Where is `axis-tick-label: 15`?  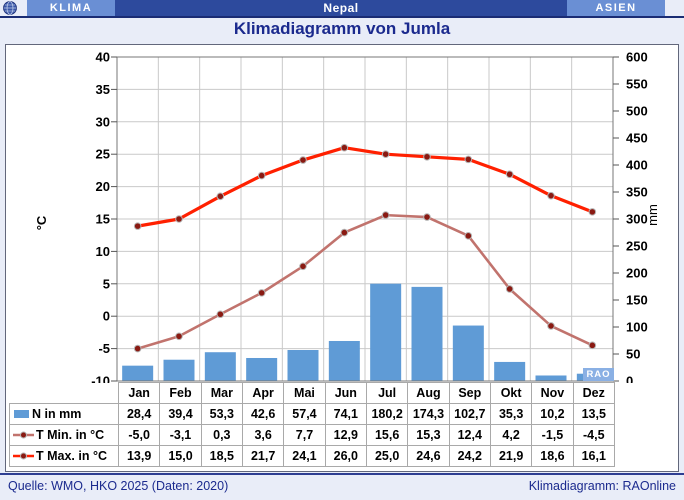
axis-tick-label: 15 is located at coordinates (103, 219).